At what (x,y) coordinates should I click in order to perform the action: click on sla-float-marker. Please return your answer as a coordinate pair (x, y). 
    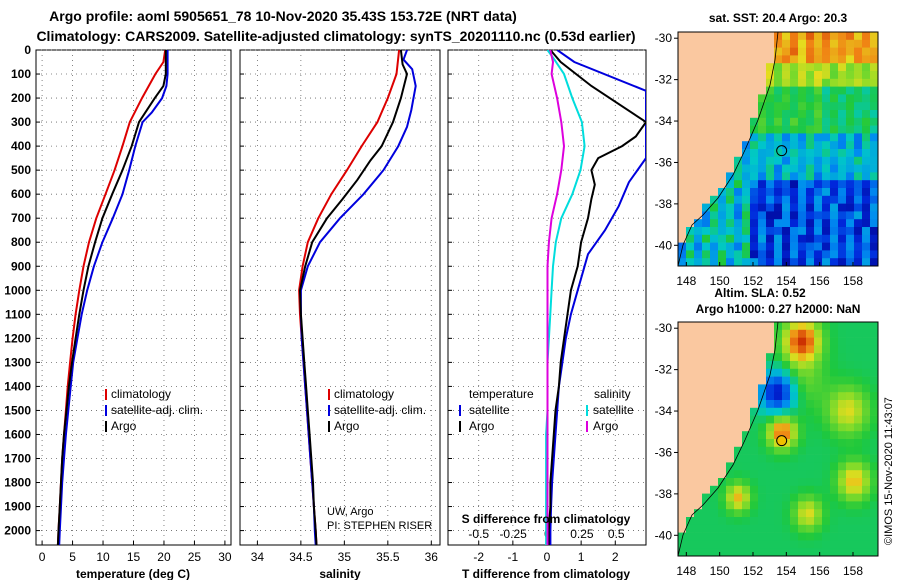
    Looking at the image, I should click on (782, 441).